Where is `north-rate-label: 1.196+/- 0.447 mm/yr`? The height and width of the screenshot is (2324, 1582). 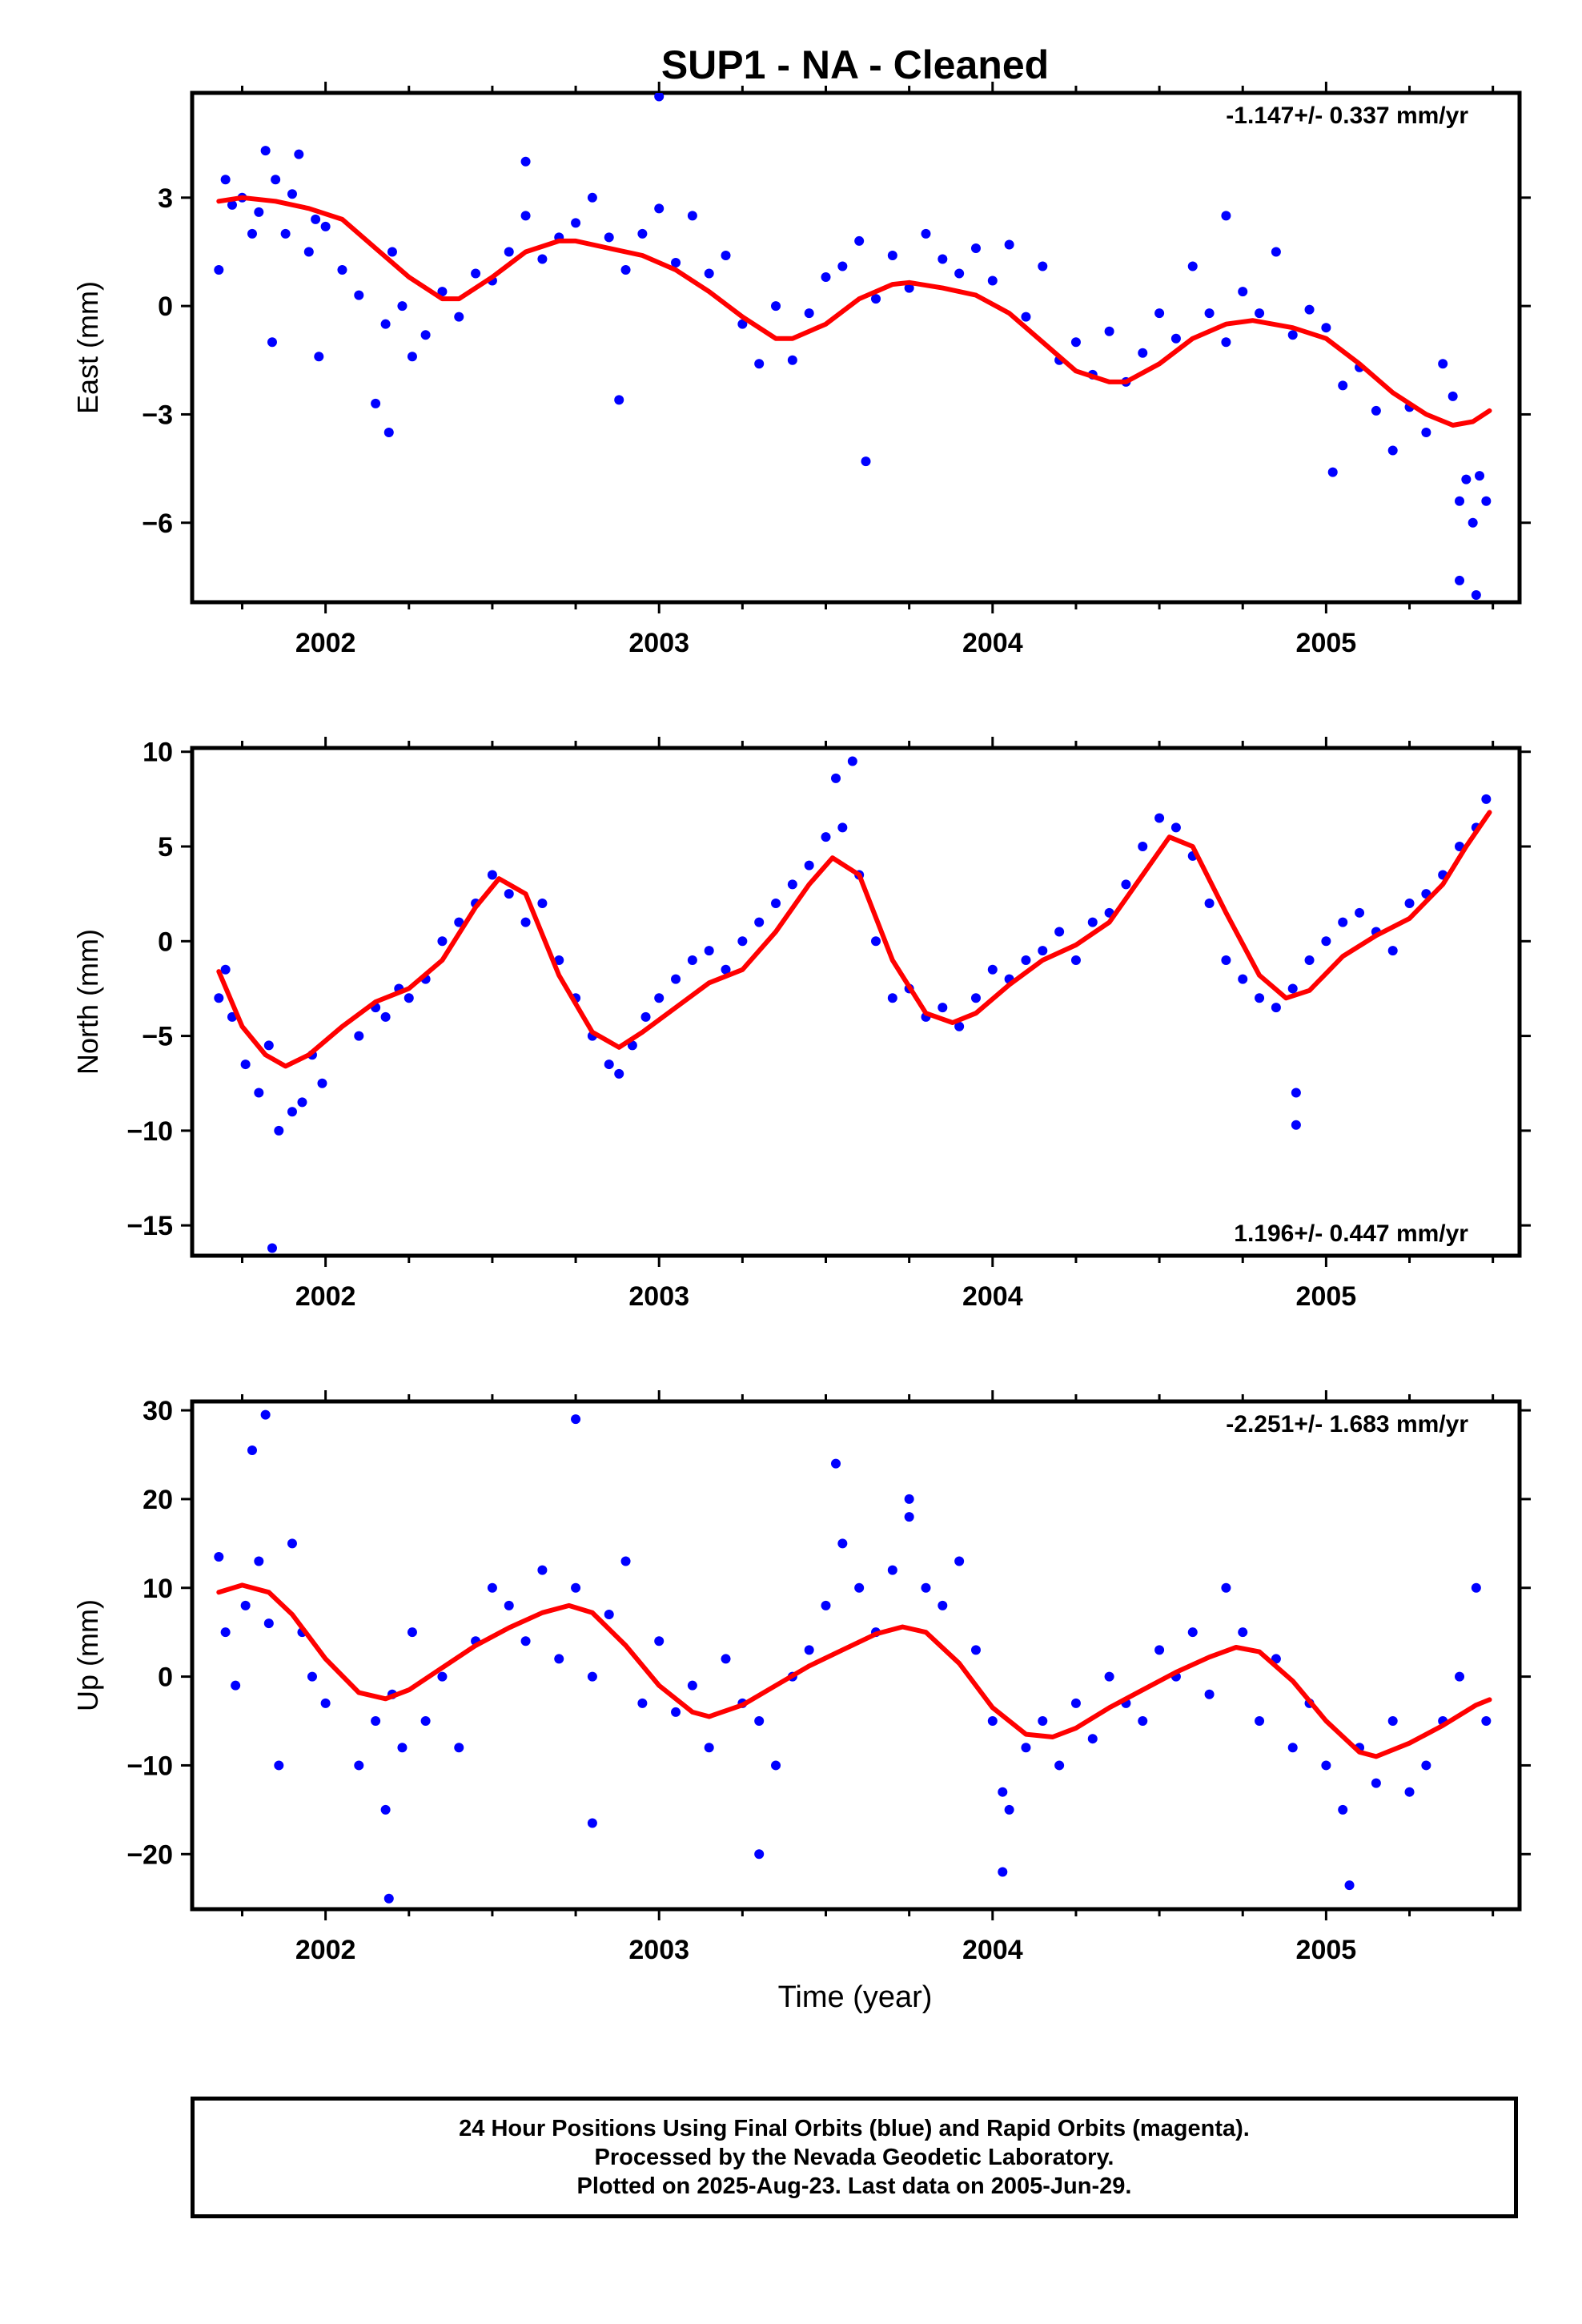
north-rate-label: 1.196+/- 0.447 mm/yr is located at coordinates (1351, 1233).